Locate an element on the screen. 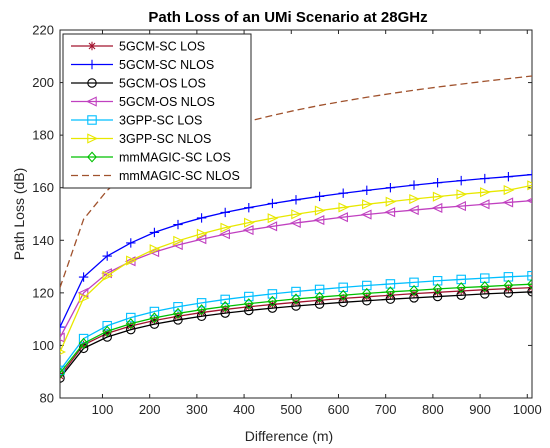  x-tick-label: 400 is located at coordinates (244, 409).